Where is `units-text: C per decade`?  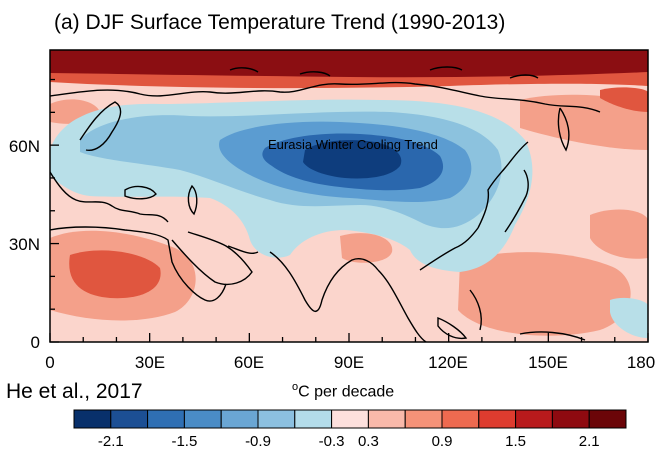
units-text: C per decade is located at coordinates (346, 392).